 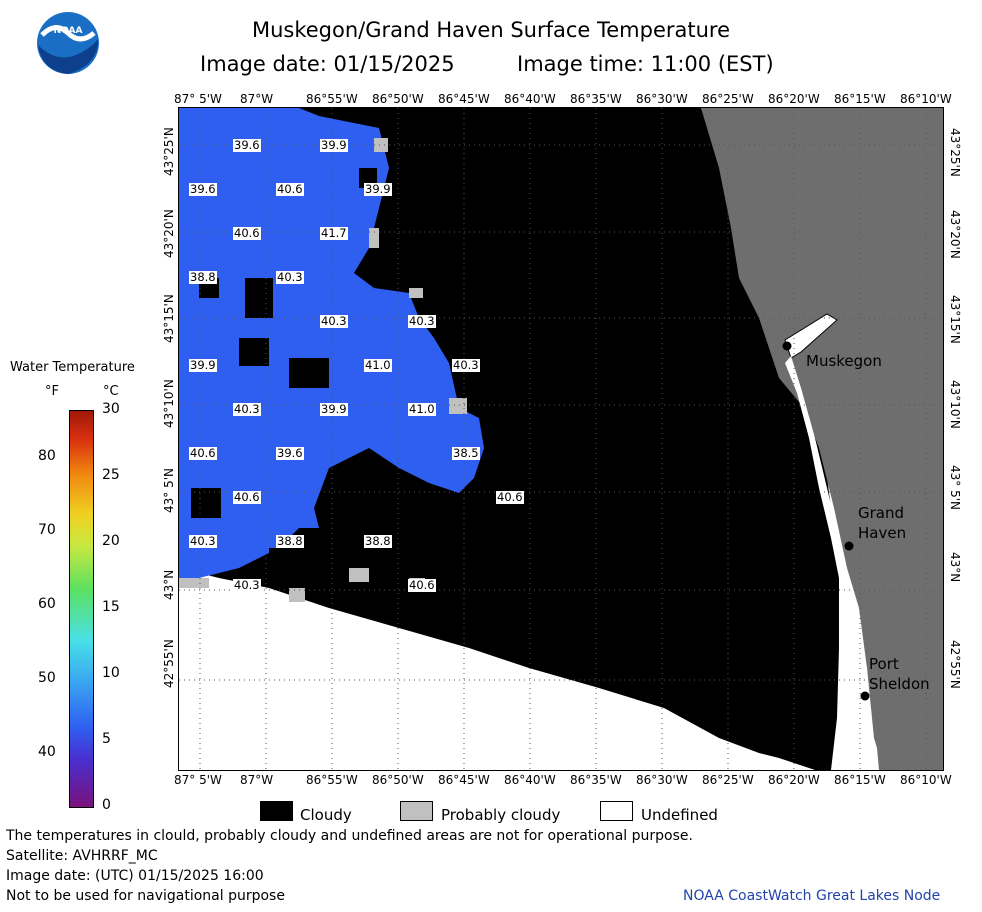 I want to click on latitude-tick-left: 42°55'N, so click(x=169, y=663).